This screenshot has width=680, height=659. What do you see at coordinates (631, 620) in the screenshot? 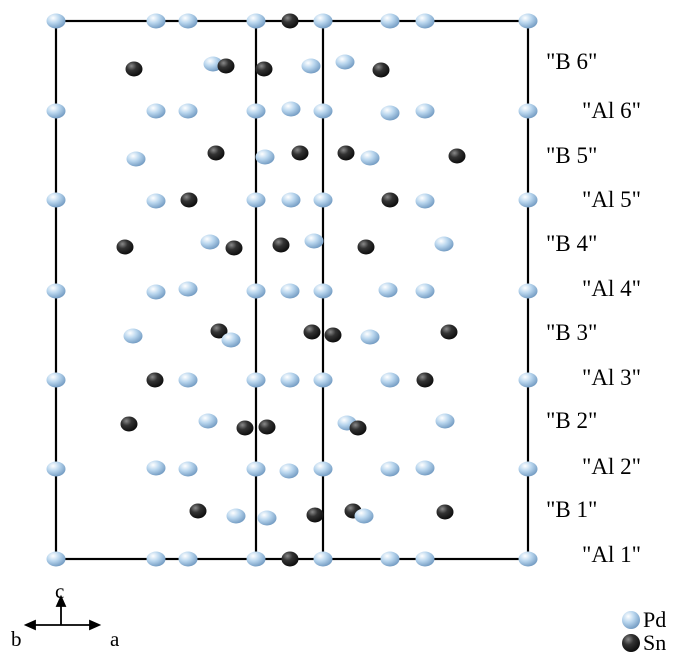
I see `legend-pd-swatch` at bounding box center [631, 620].